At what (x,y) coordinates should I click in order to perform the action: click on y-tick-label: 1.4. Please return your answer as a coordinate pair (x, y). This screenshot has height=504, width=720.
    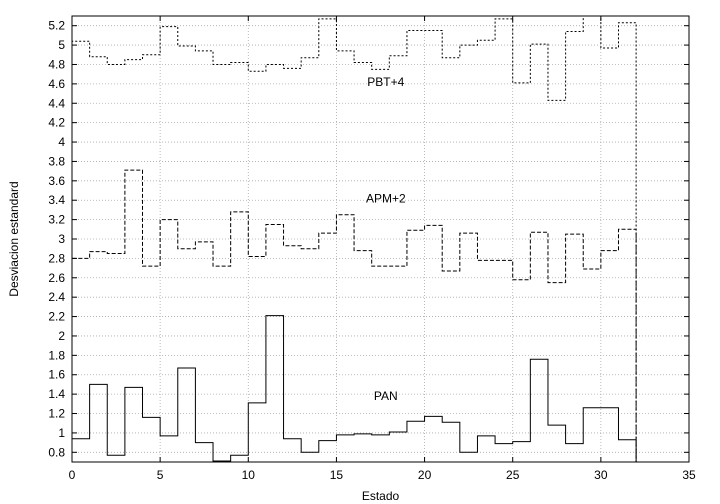
    Looking at the image, I should click on (56, 394).